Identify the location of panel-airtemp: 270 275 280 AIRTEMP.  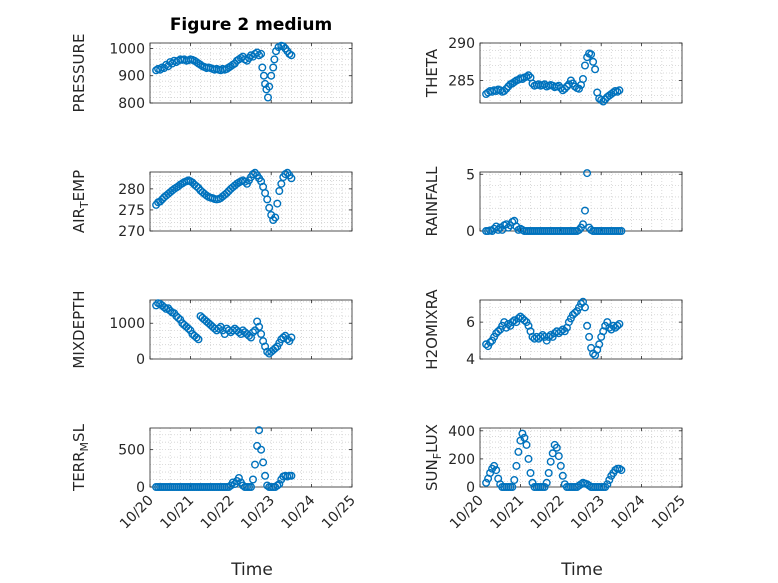
(211, 204).